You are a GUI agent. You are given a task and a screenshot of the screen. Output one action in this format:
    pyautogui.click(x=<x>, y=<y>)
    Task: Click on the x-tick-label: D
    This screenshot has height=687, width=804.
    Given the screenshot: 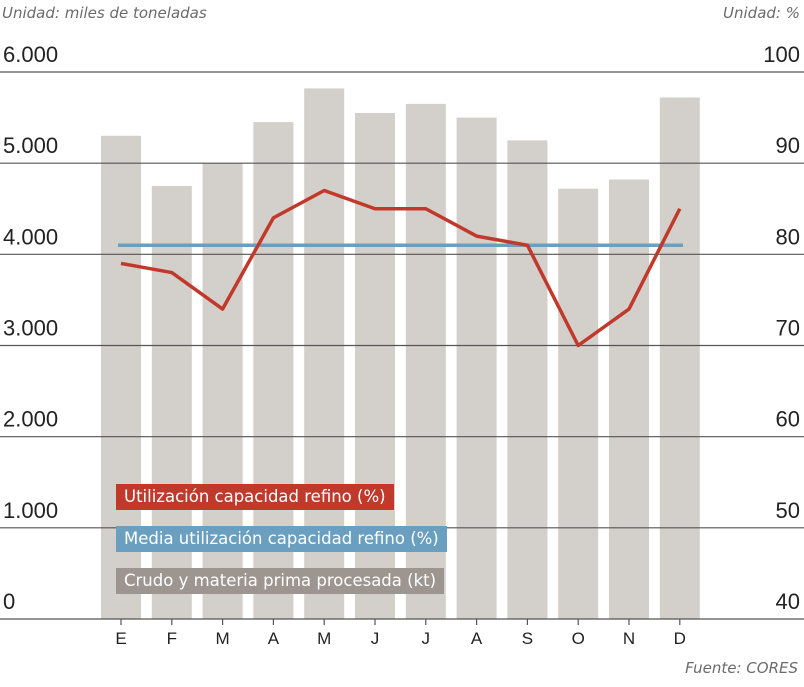 What is the action you would take?
    pyautogui.click(x=680, y=638)
    